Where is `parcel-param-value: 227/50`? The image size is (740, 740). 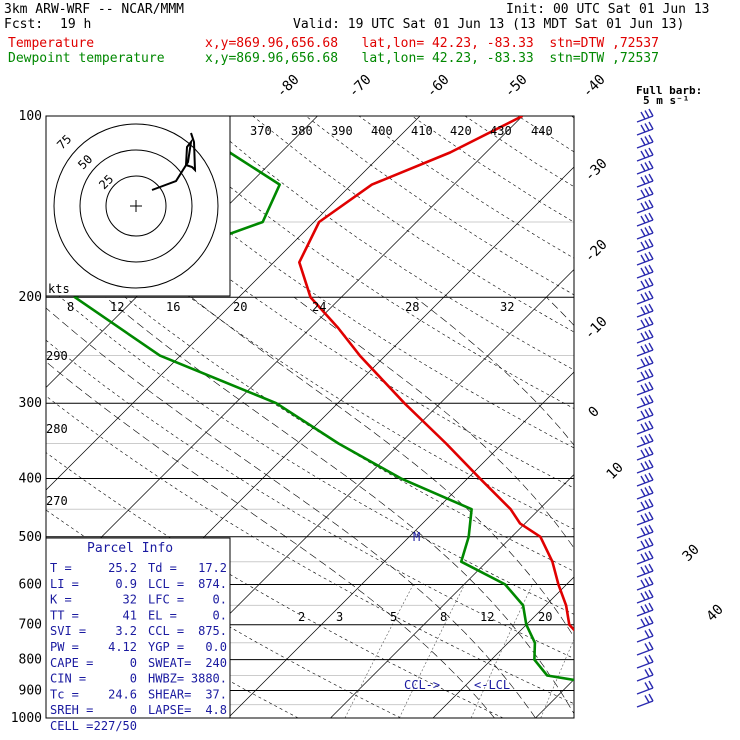 parcel-param-value: 227/50 is located at coordinates (115, 726).